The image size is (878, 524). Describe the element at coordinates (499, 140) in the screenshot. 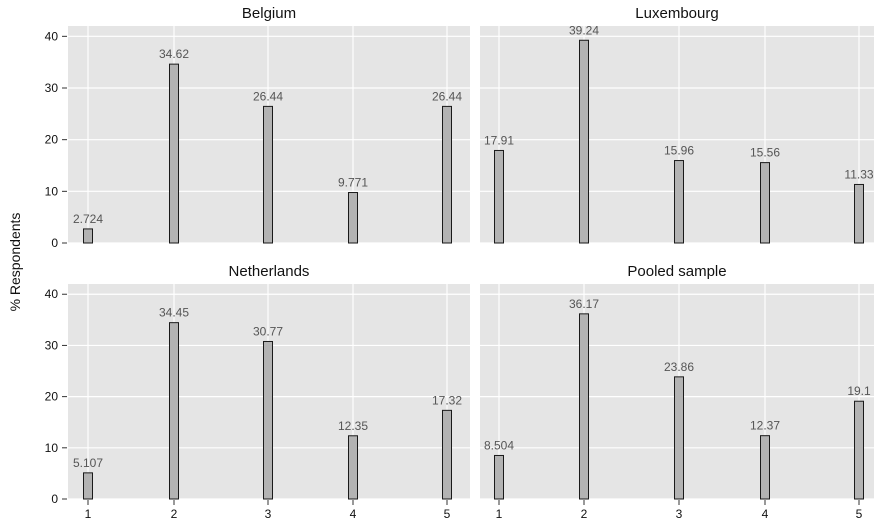

I see `data-label: 17.91` at that location.